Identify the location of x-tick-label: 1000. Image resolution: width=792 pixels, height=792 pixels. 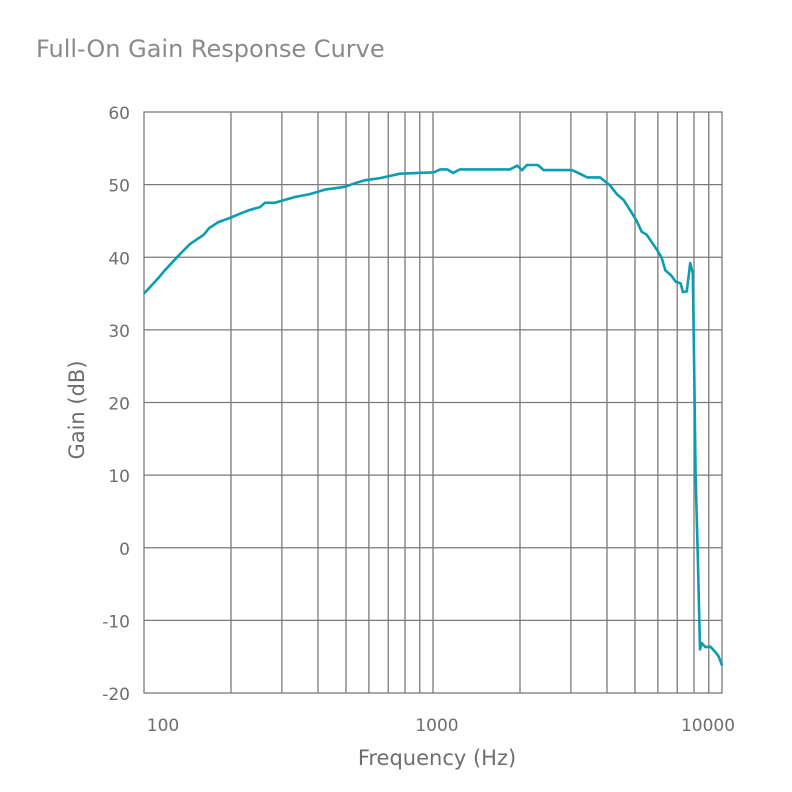
(436, 726).